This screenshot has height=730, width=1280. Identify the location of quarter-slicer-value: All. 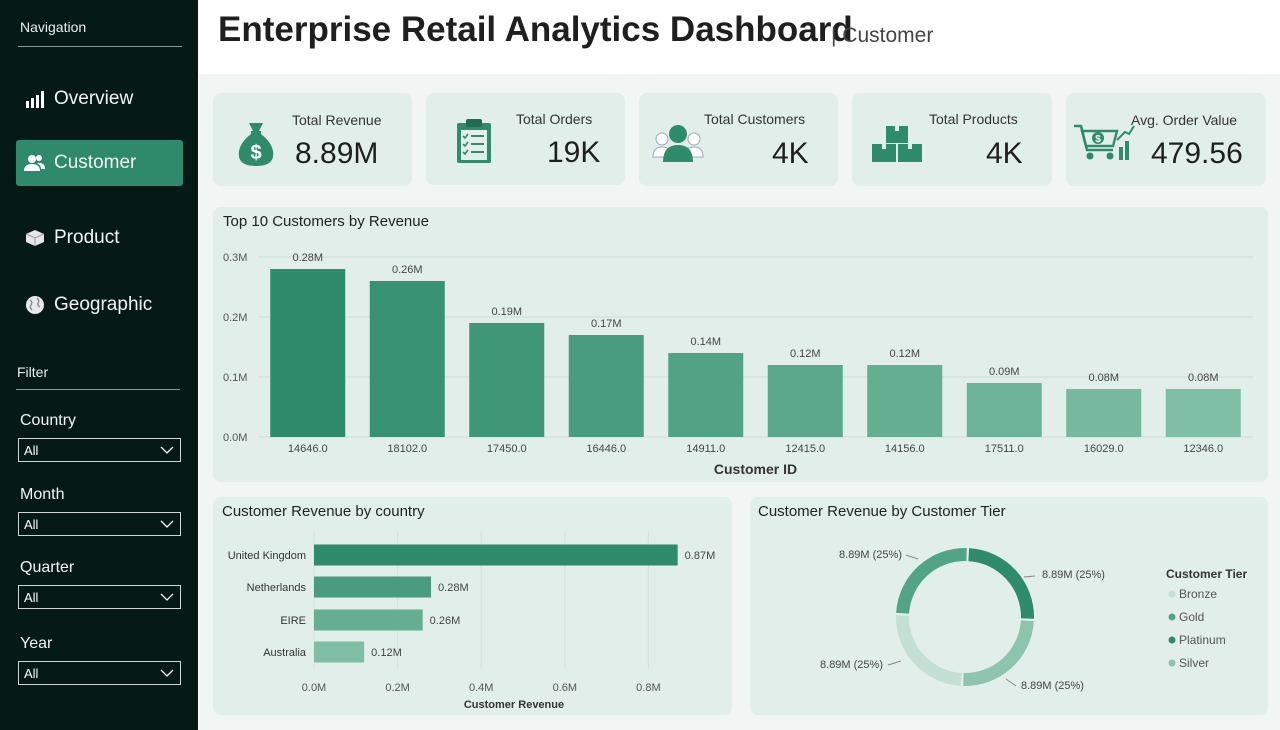
(31, 597).